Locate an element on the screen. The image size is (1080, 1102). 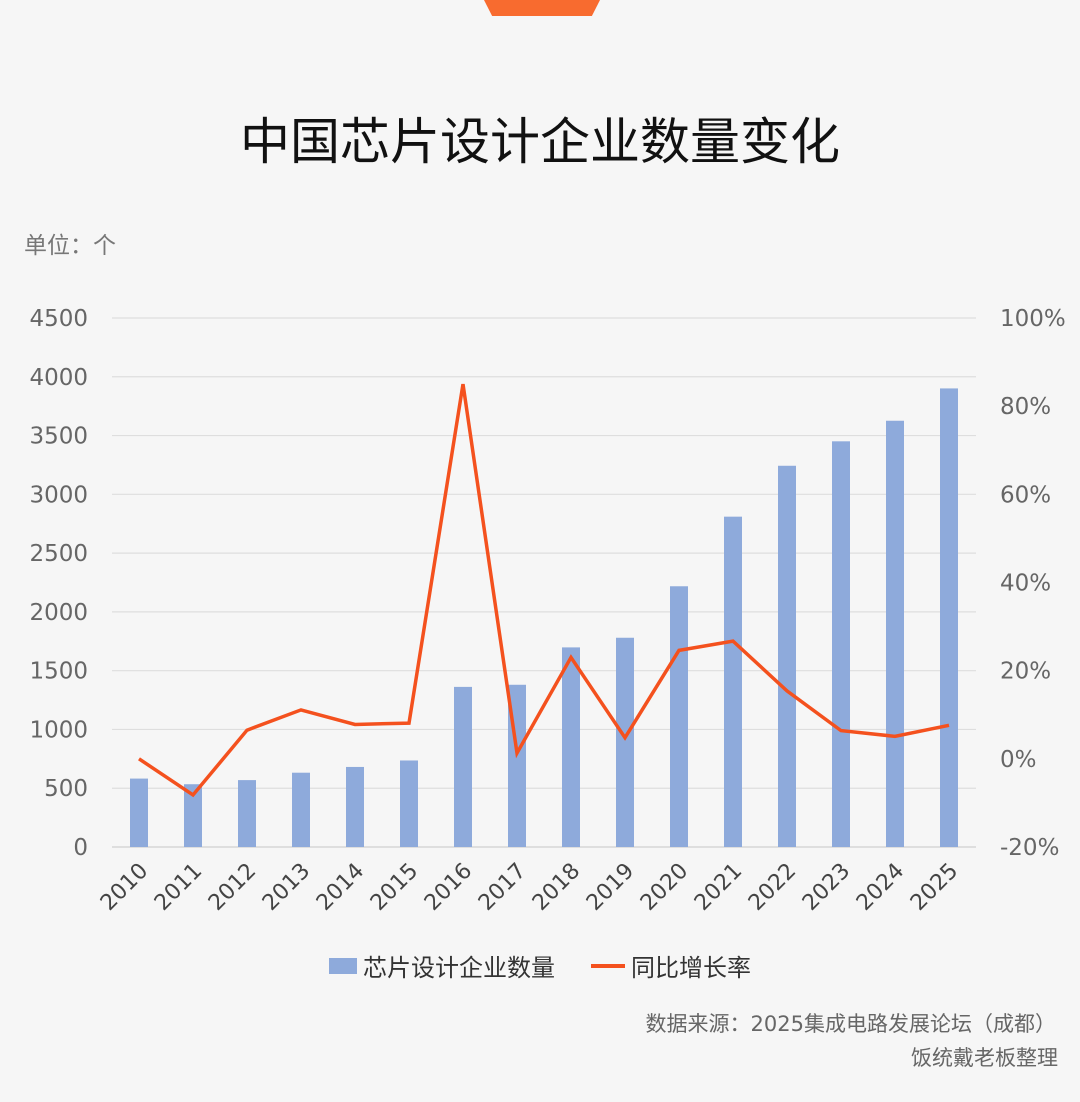
left-axis-tick-label: 0 is located at coordinates (80, 848).